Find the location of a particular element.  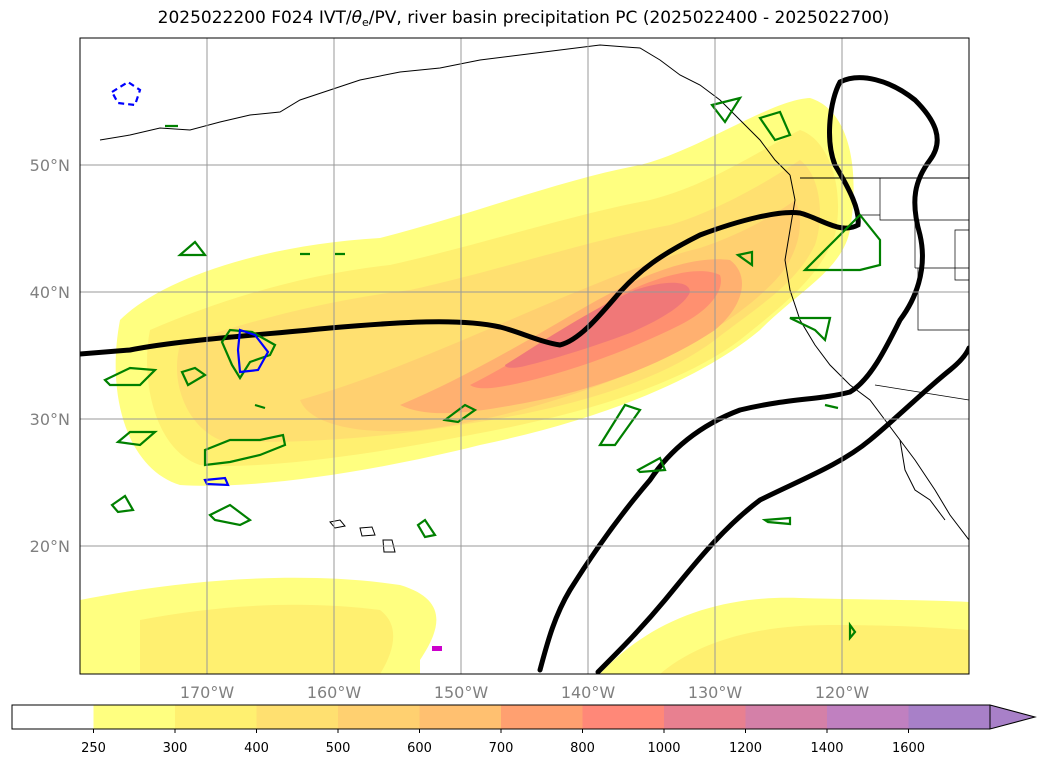

lon-label: 120°W is located at coordinates (842, 692).